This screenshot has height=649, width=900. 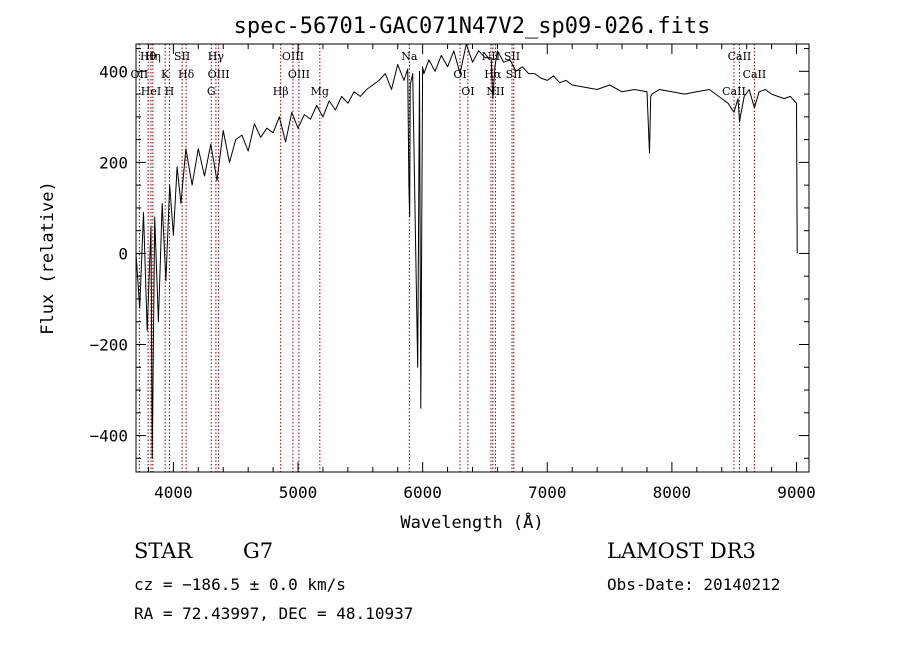 I want to click on line-label: Hθ, so click(x=148, y=56).